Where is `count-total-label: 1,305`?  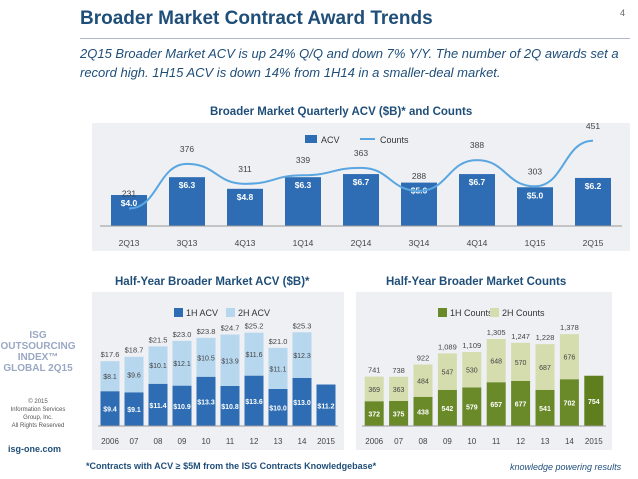
count-total-label: 1,305 is located at coordinates (496, 332).